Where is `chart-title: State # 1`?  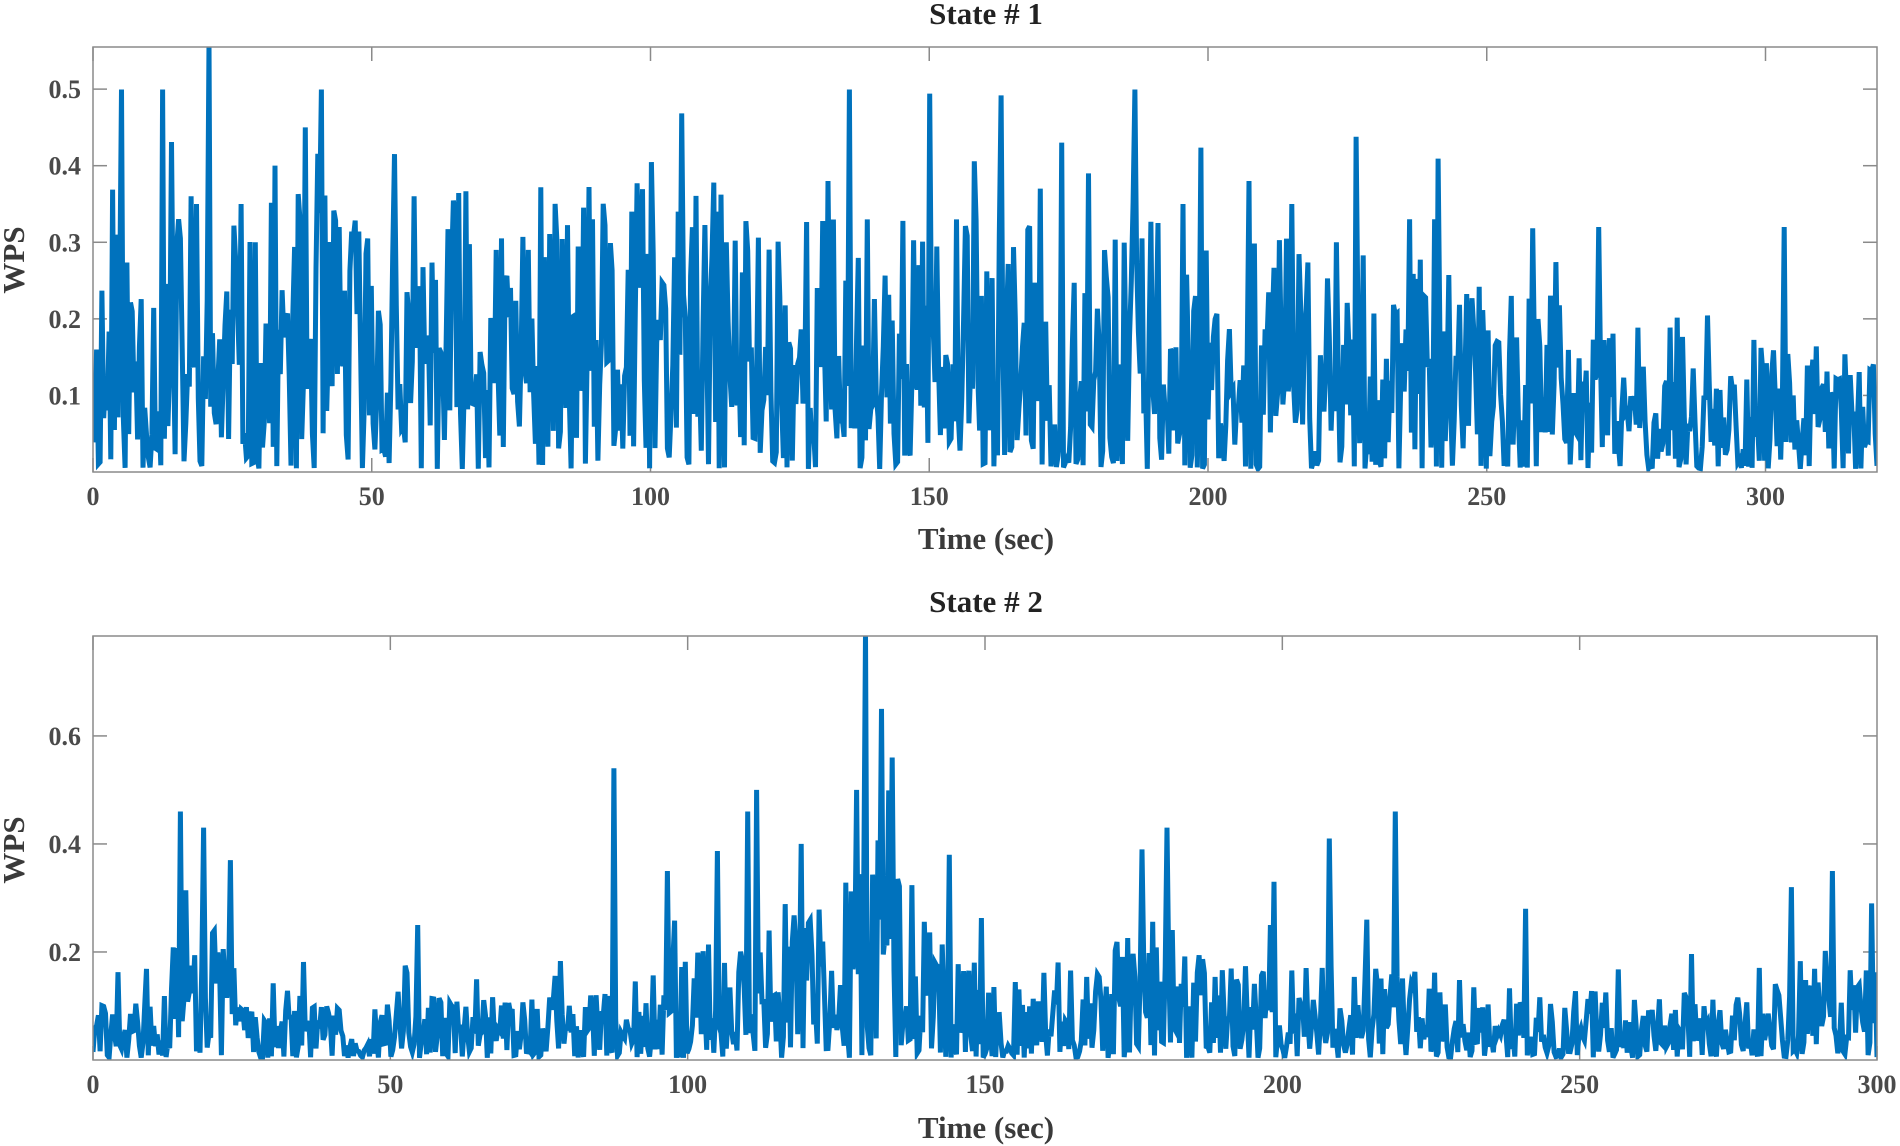 chart-title: State # 1 is located at coordinates (986, 15).